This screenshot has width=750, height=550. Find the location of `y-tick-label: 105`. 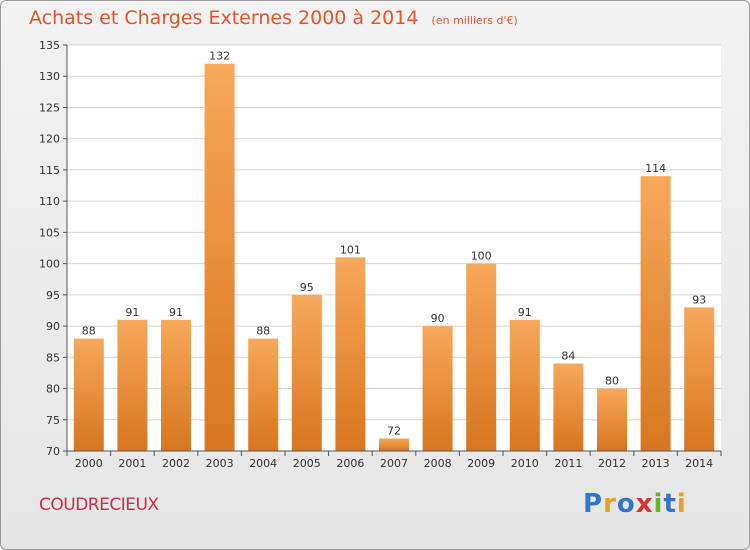

y-tick-label: 105 is located at coordinates (49, 232).